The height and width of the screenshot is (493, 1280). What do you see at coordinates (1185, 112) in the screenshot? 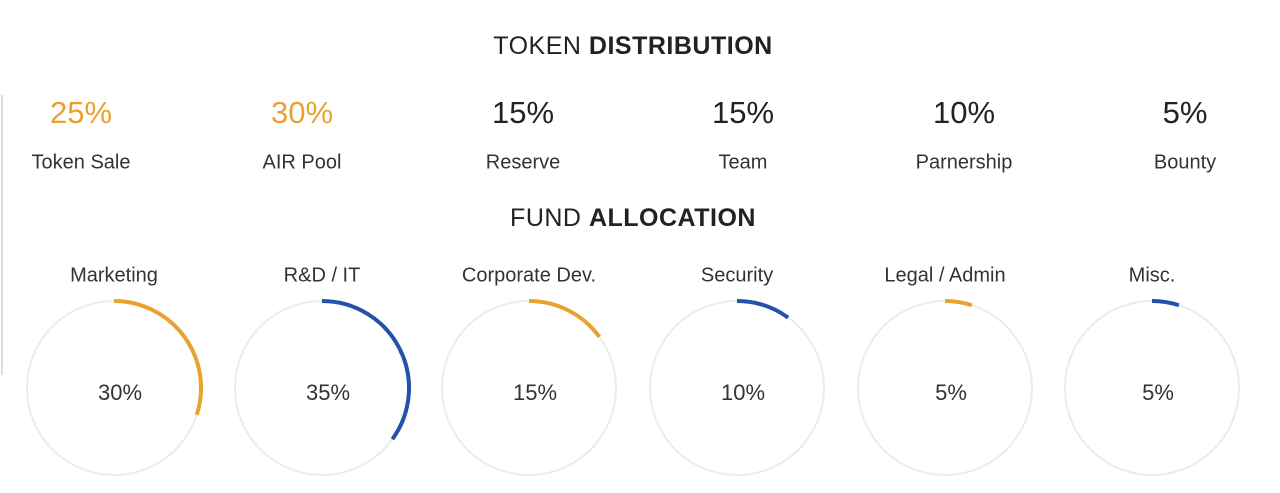
I see `token-percent: 5%` at bounding box center [1185, 112].